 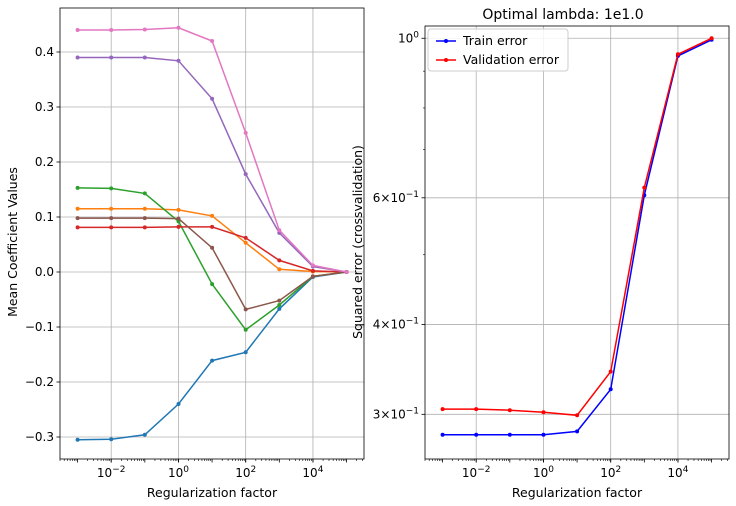 What do you see at coordinates (44, 162) in the screenshot?
I see `coef-y-tick-label: 0.2` at bounding box center [44, 162].